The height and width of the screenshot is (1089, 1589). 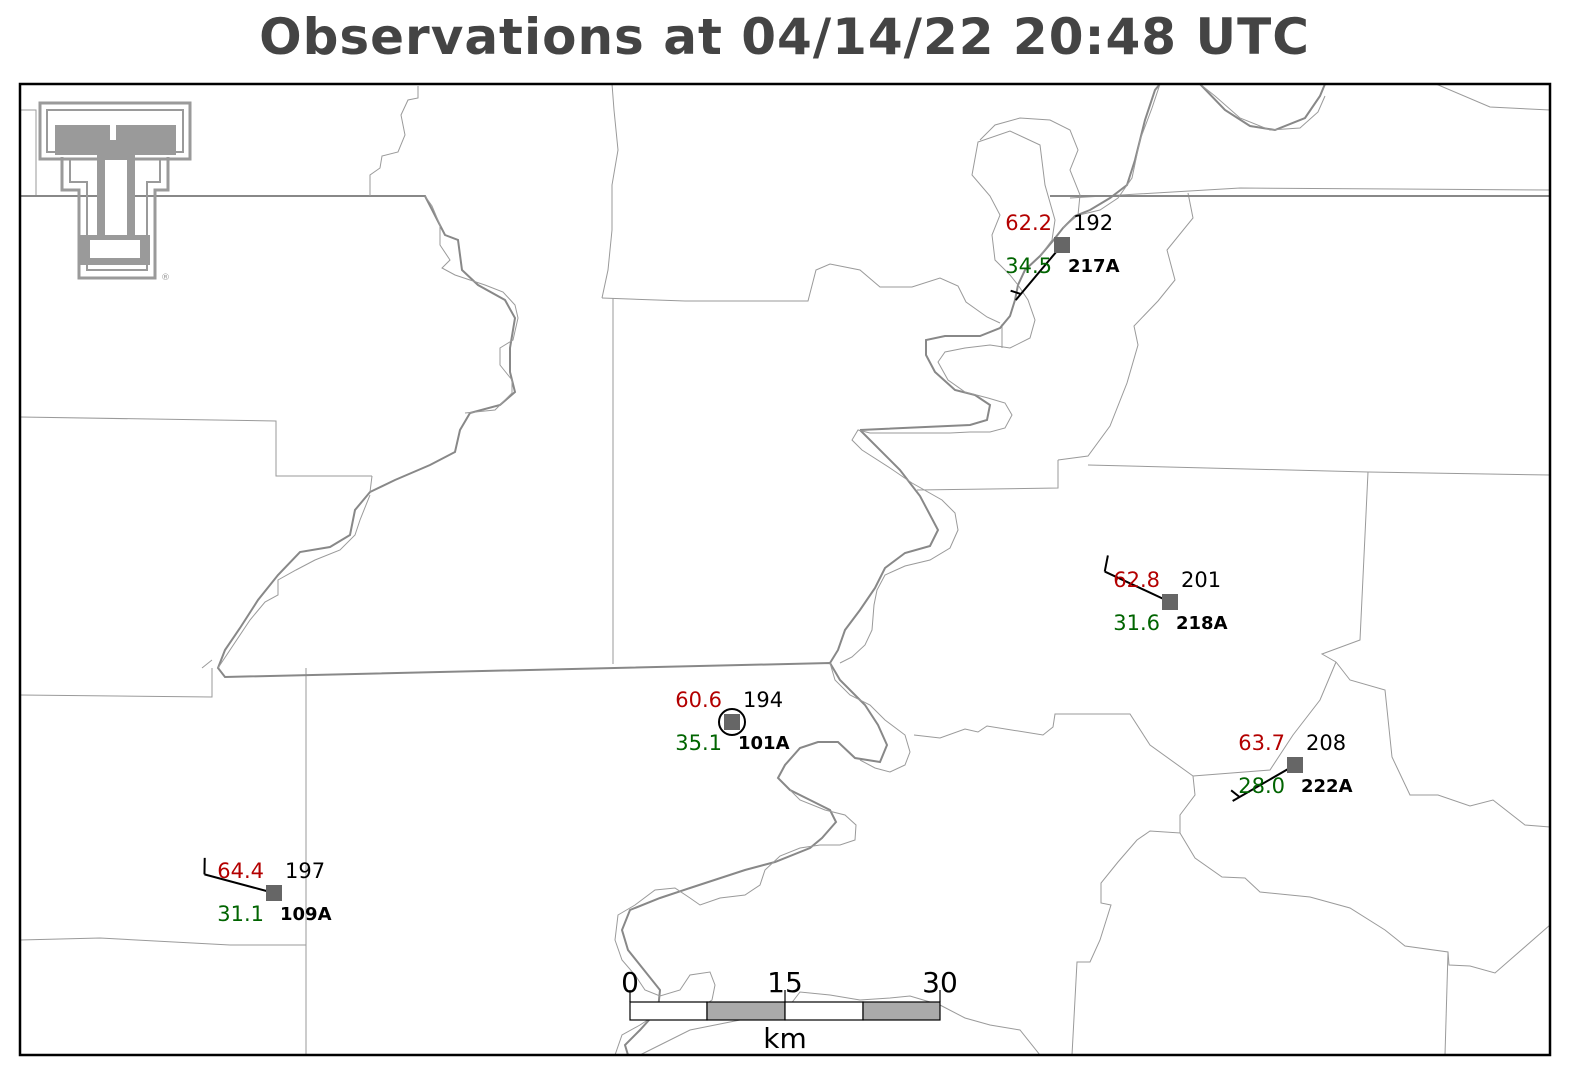 I want to click on temperature-label: 63.7, so click(x=1261, y=743).